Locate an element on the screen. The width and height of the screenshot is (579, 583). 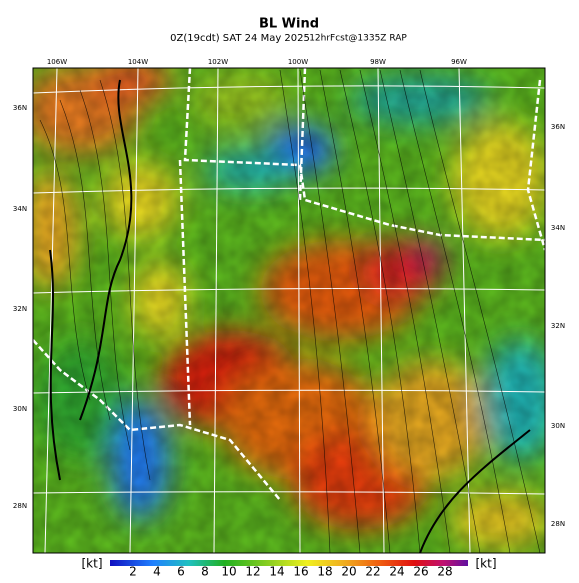
colorbar-tick-label: 12 is located at coordinates (252, 572).